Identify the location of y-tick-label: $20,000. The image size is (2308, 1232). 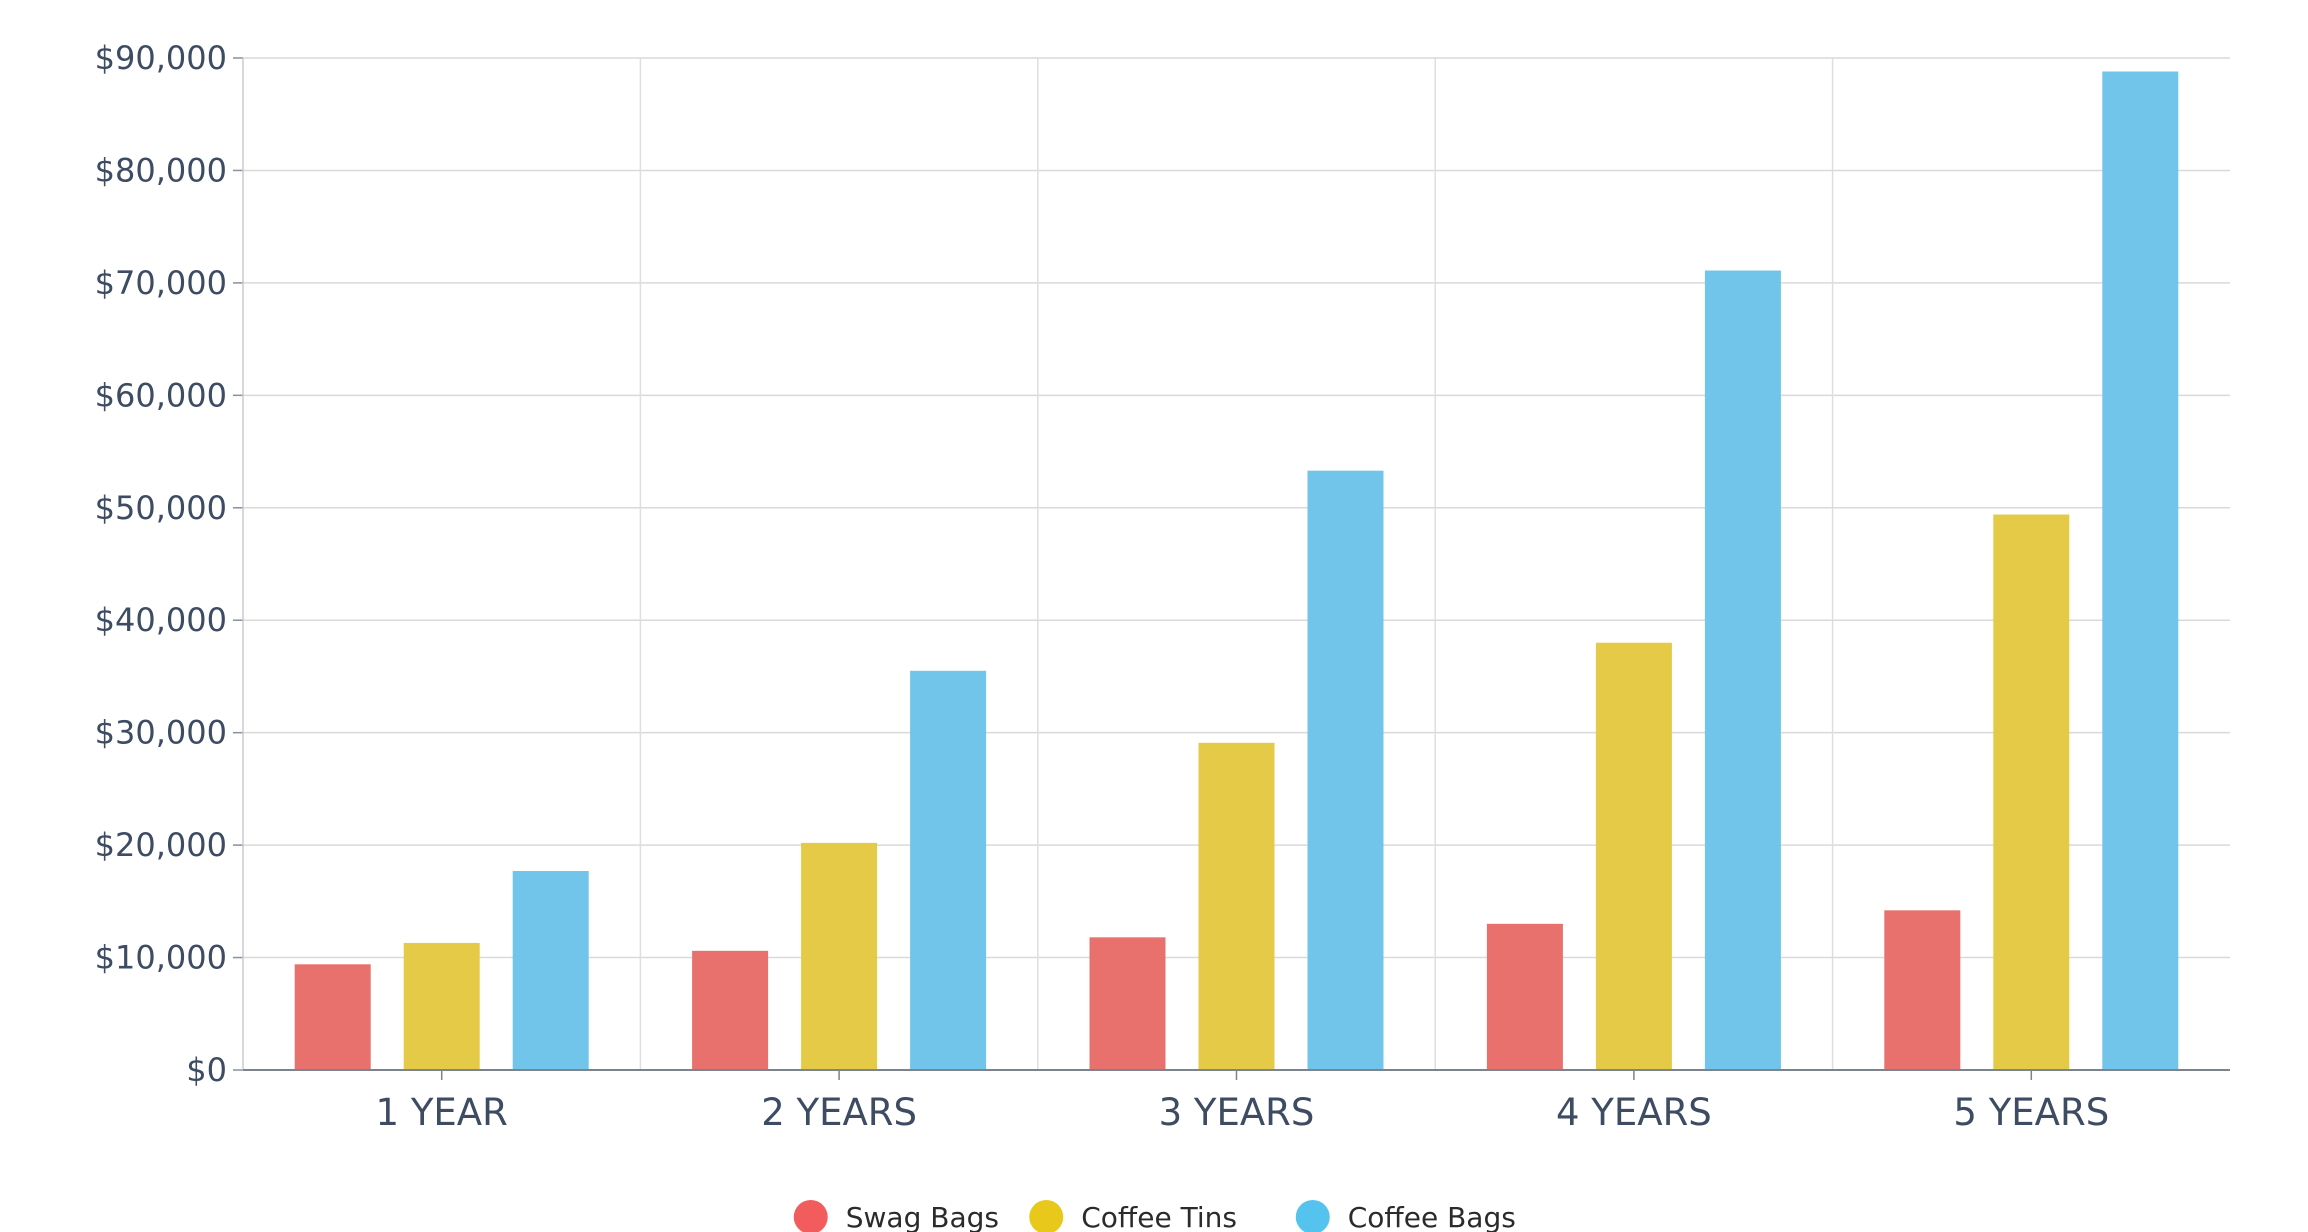
(161, 845).